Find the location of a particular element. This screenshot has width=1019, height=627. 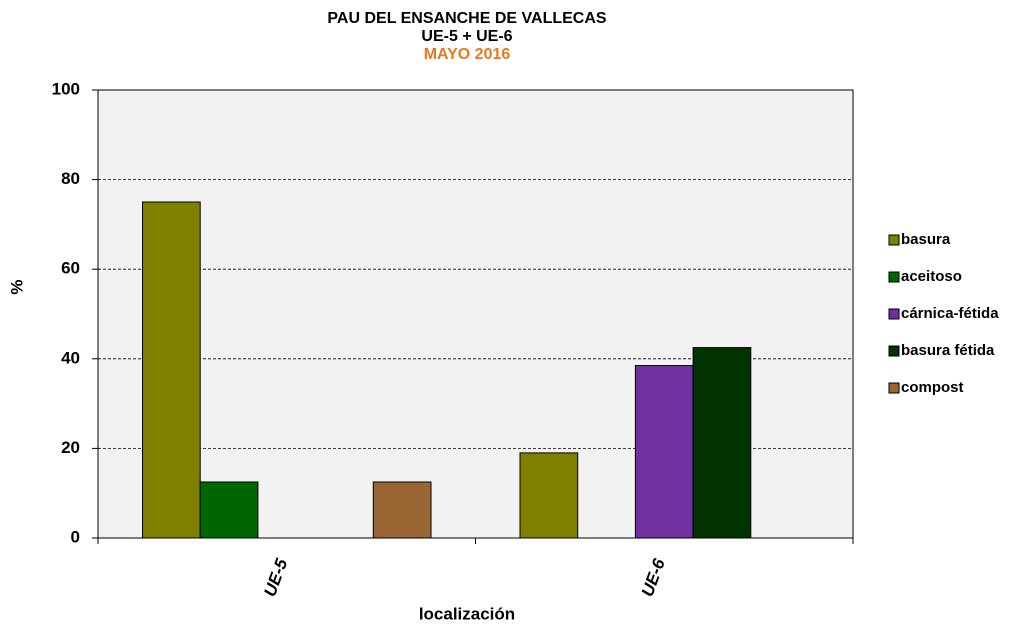

chart-title: UE-5 + UE-6 is located at coordinates (466, 36).